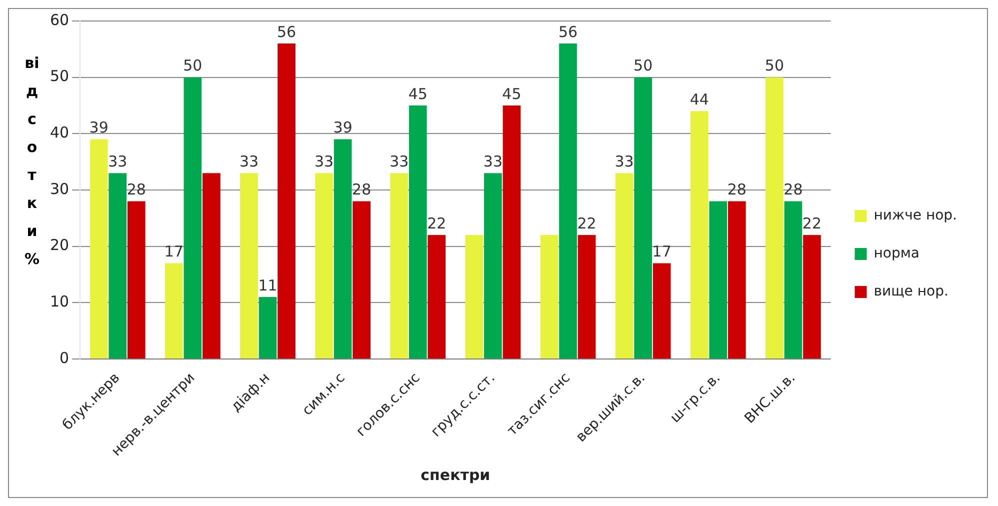  I want to click on x-axis-title: спектри, so click(455, 475).